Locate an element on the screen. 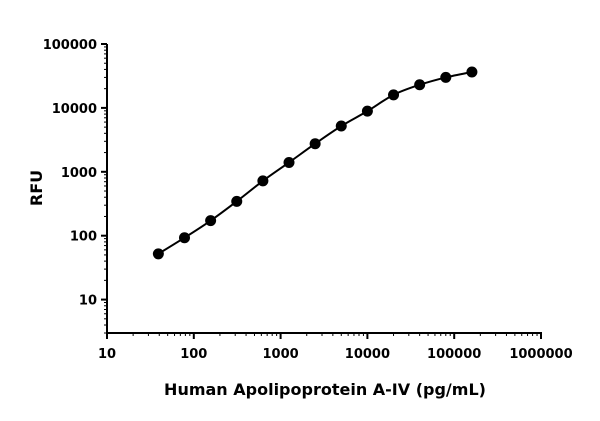 The image size is (600, 421). y-tick-label: 10000 is located at coordinates (74, 109).